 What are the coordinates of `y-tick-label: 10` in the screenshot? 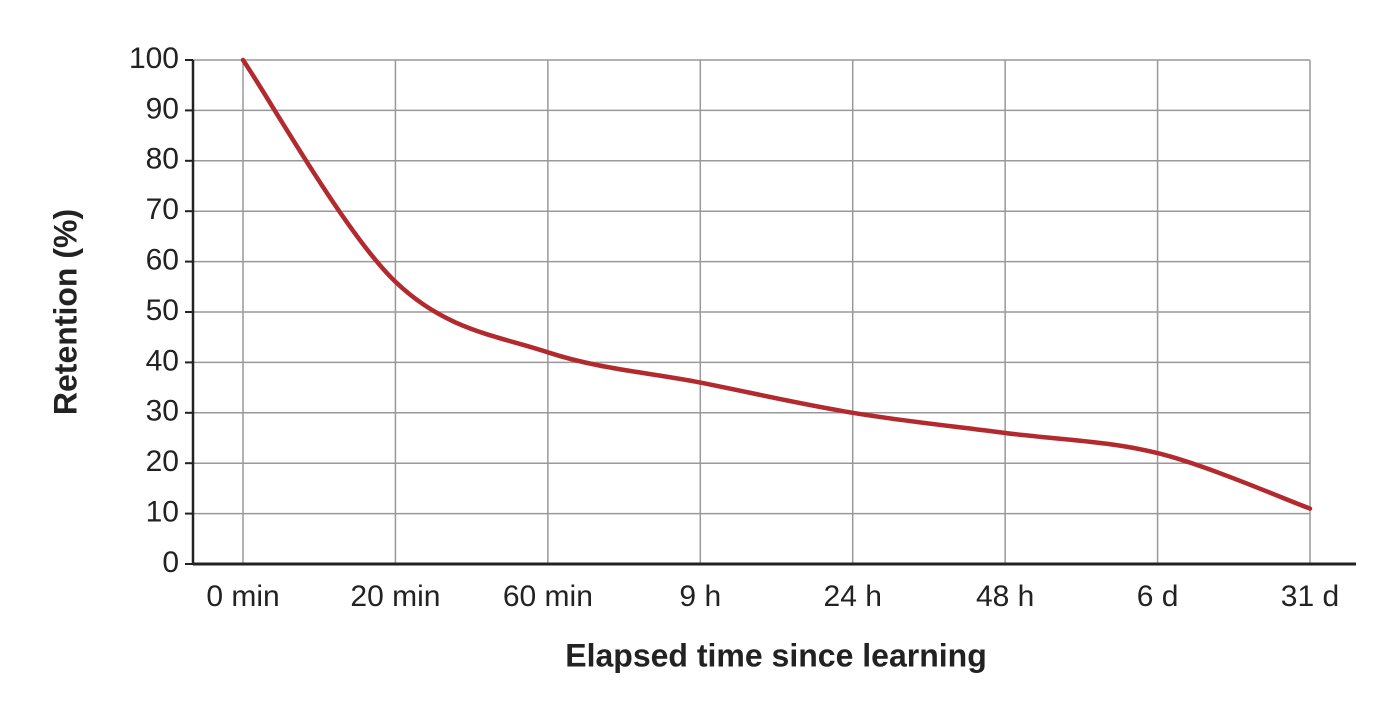 It's located at (162, 512).